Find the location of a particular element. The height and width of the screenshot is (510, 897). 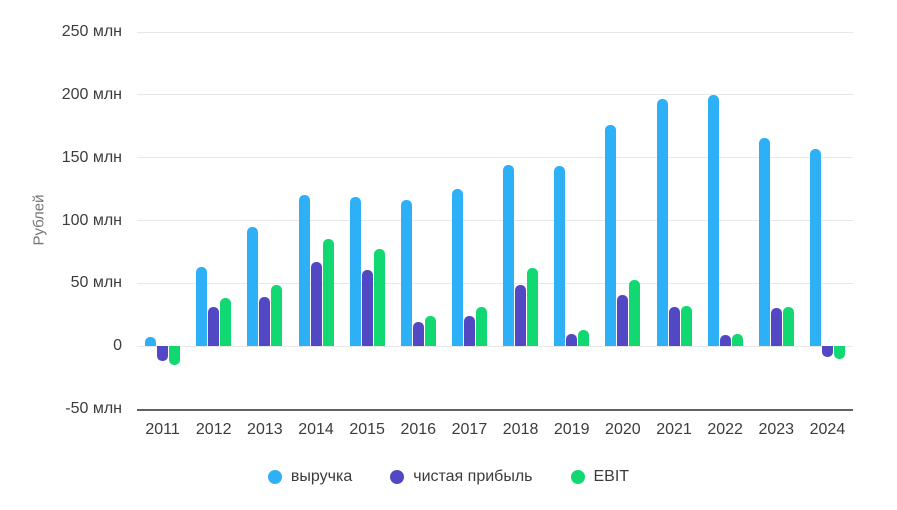

legend-label: чистая прибыль is located at coordinates (473, 476).